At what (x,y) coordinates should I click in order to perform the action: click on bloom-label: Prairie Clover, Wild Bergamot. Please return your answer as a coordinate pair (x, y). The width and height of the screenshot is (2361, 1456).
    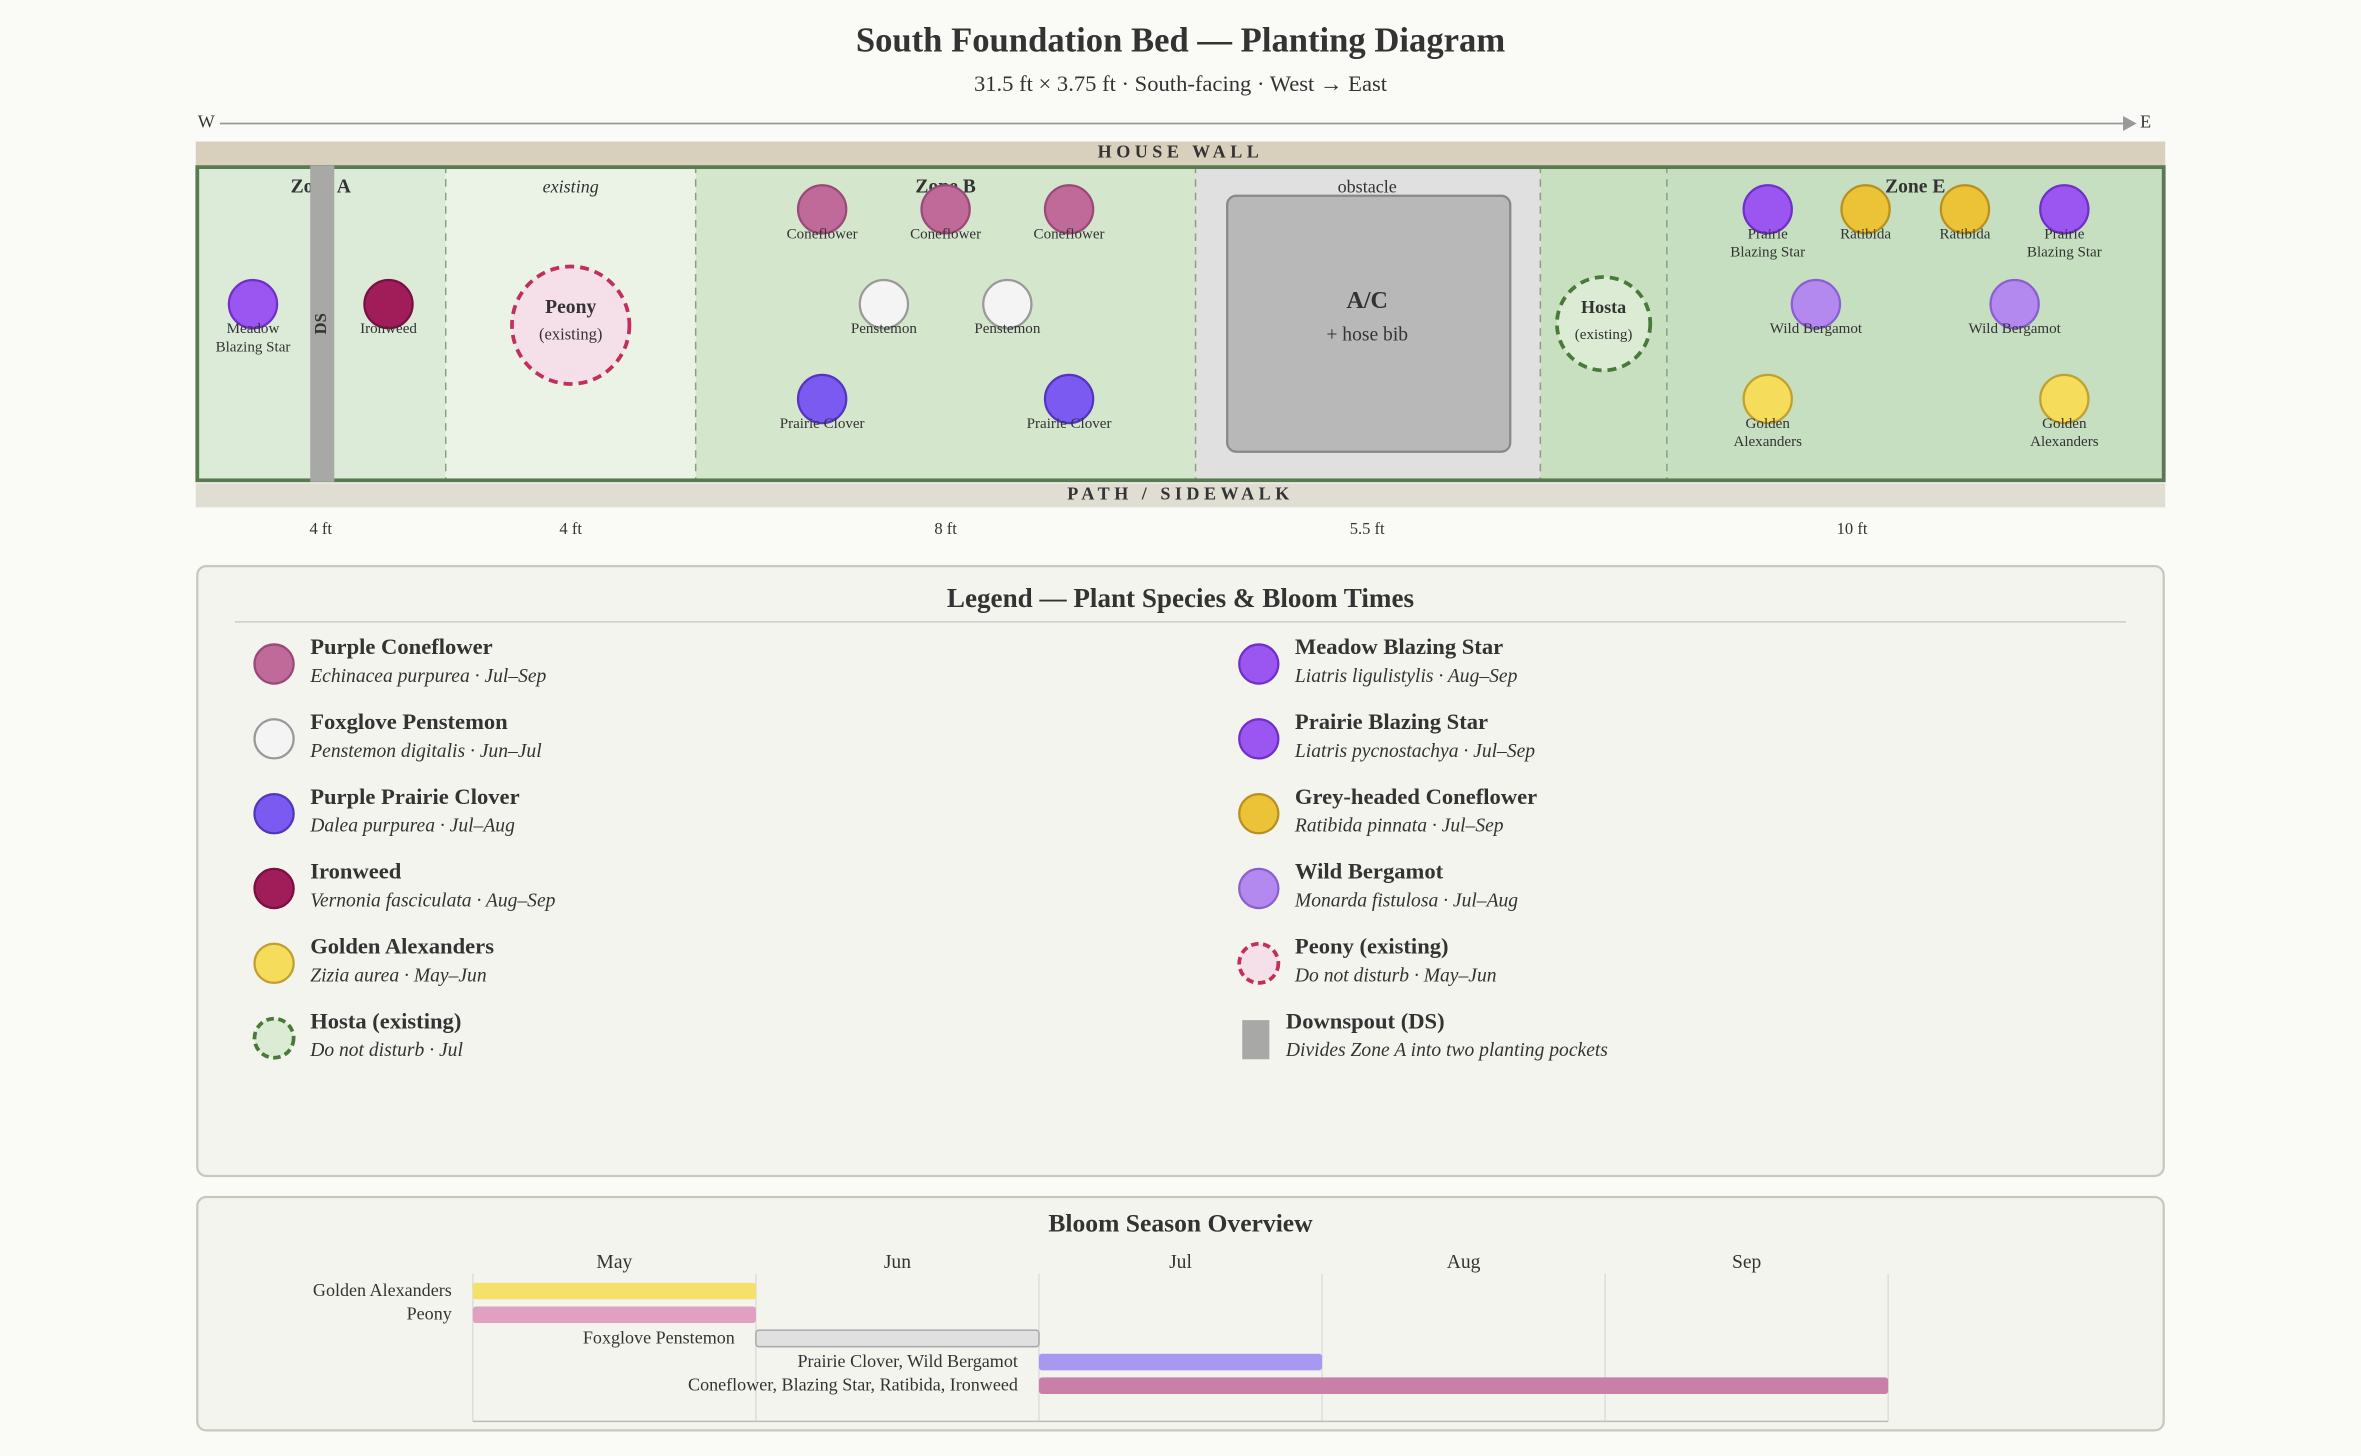
    Looking at the image, I should click on (907, 1361).